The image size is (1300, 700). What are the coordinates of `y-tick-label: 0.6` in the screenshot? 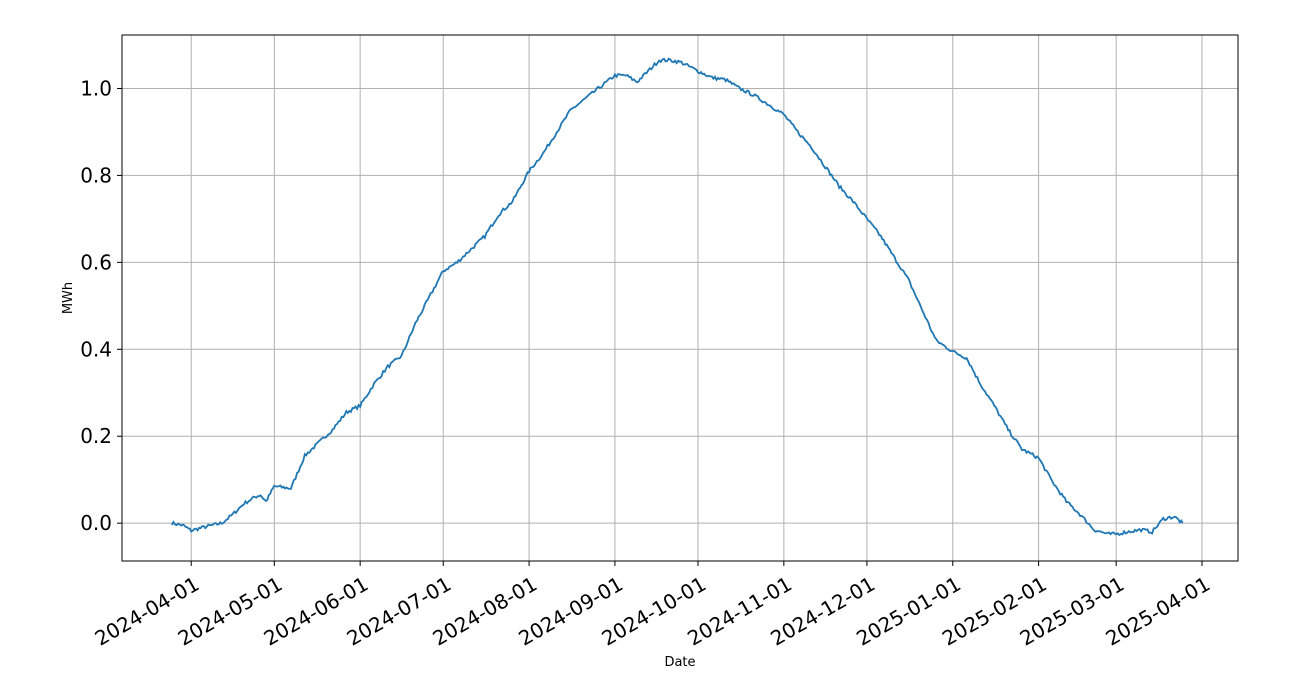 It's located at (96, 262).